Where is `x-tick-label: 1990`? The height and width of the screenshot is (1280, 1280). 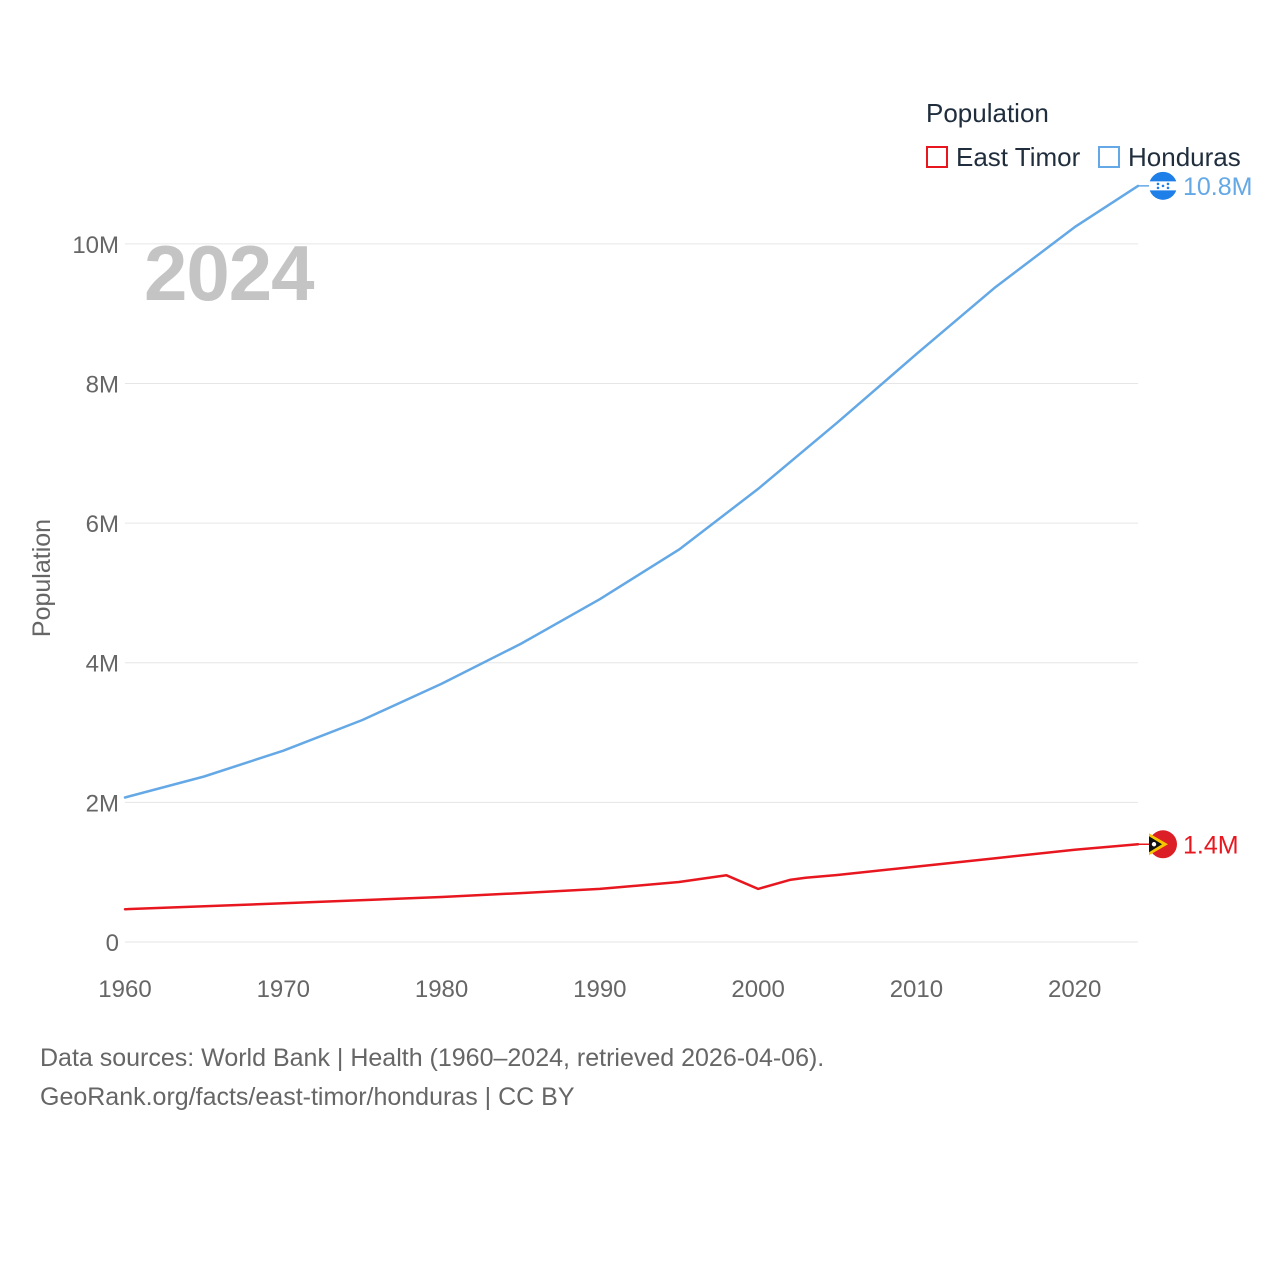
x-tick-label: 1990 is located at coordinates (599, 989).